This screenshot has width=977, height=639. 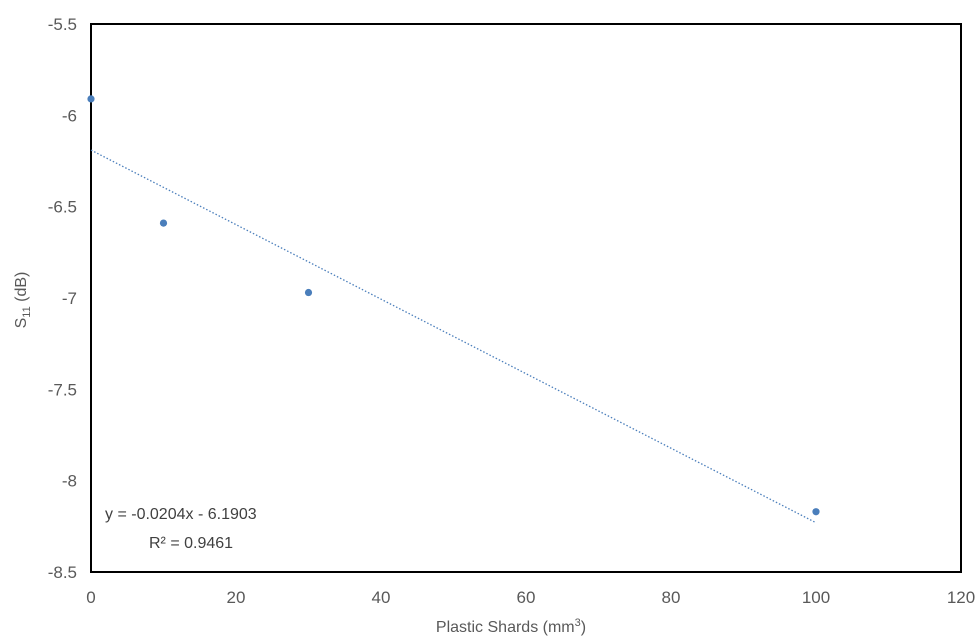 I want to click on x-axis-ticks: 0 20 40 60 80 100 120, so click(x=530, y=597).